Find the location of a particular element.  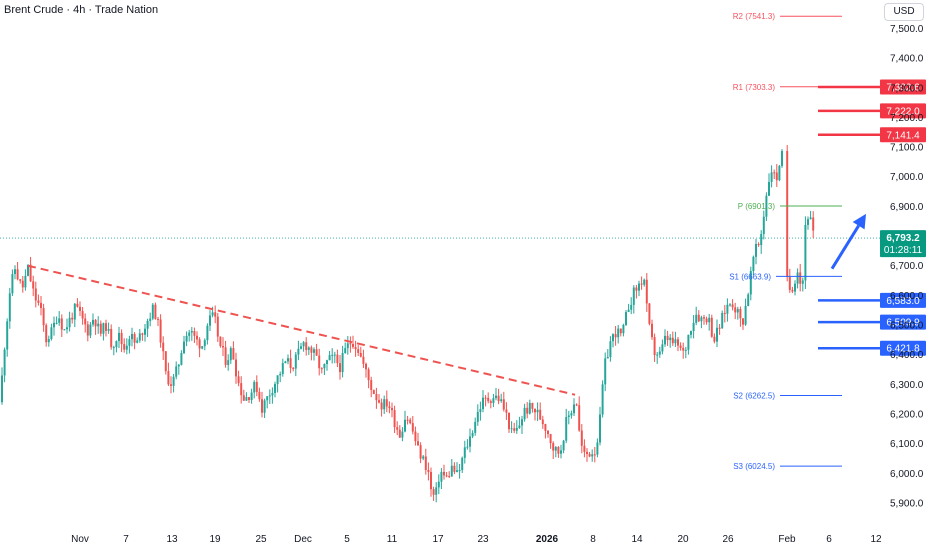

y-tick-label: 6,000.0 is located at coordinates (907, 474).